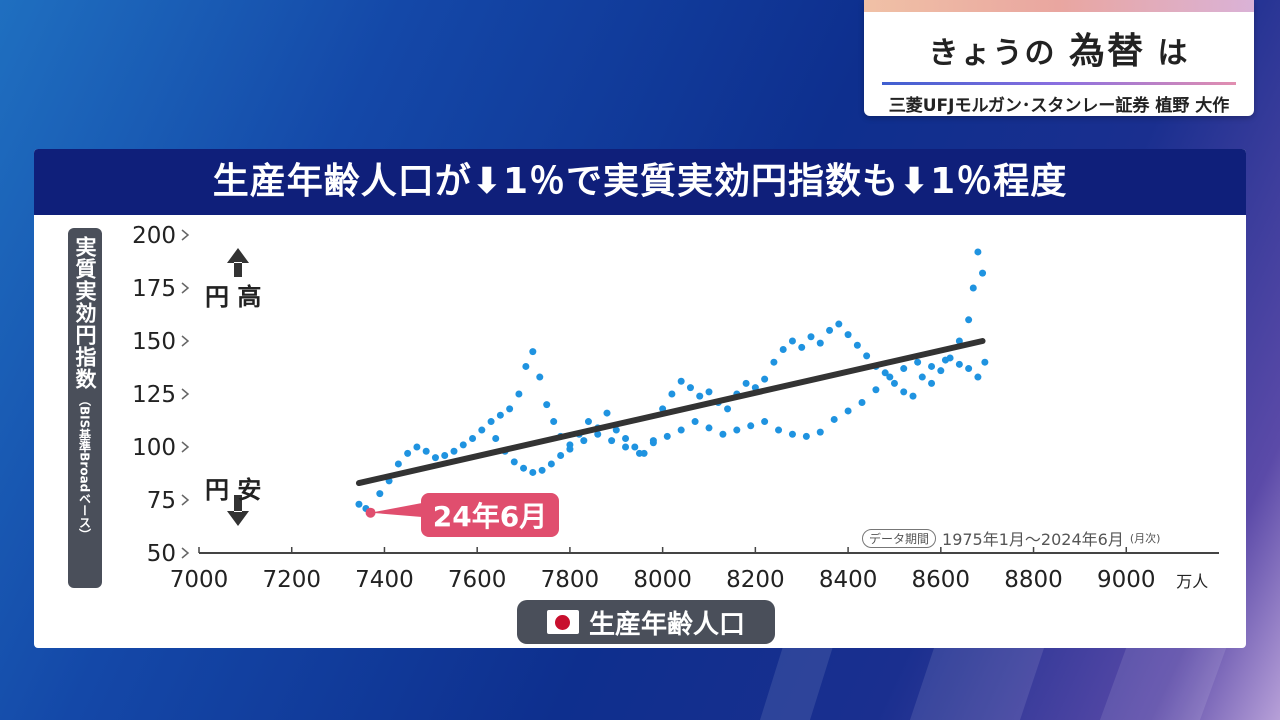  I want to click on x-tick-label: 8000, so click(662, 580).